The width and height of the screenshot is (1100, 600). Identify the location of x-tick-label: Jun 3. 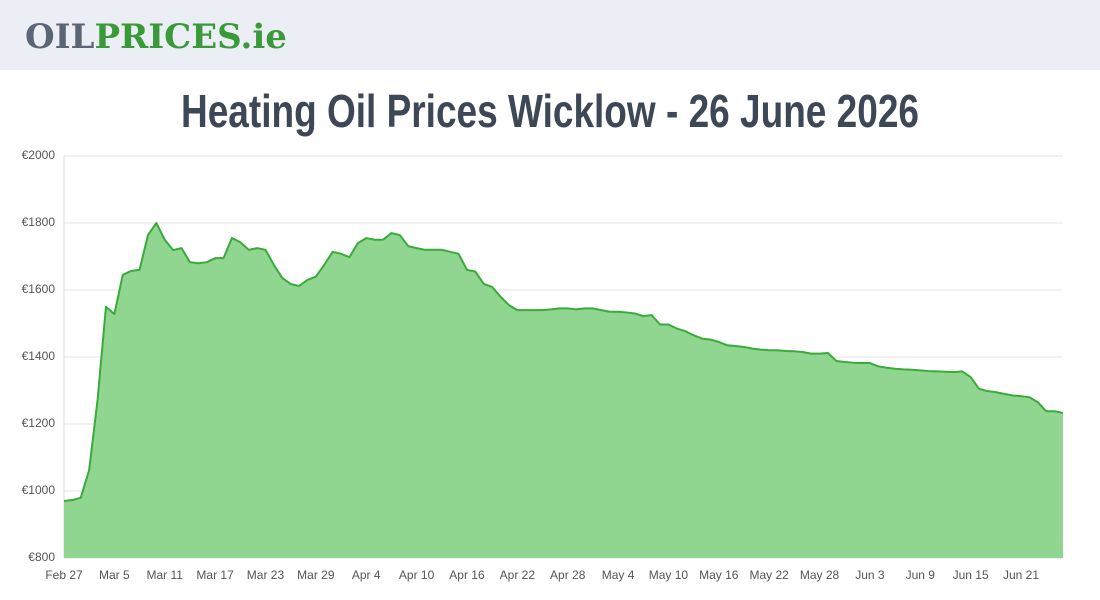
(870, 575).